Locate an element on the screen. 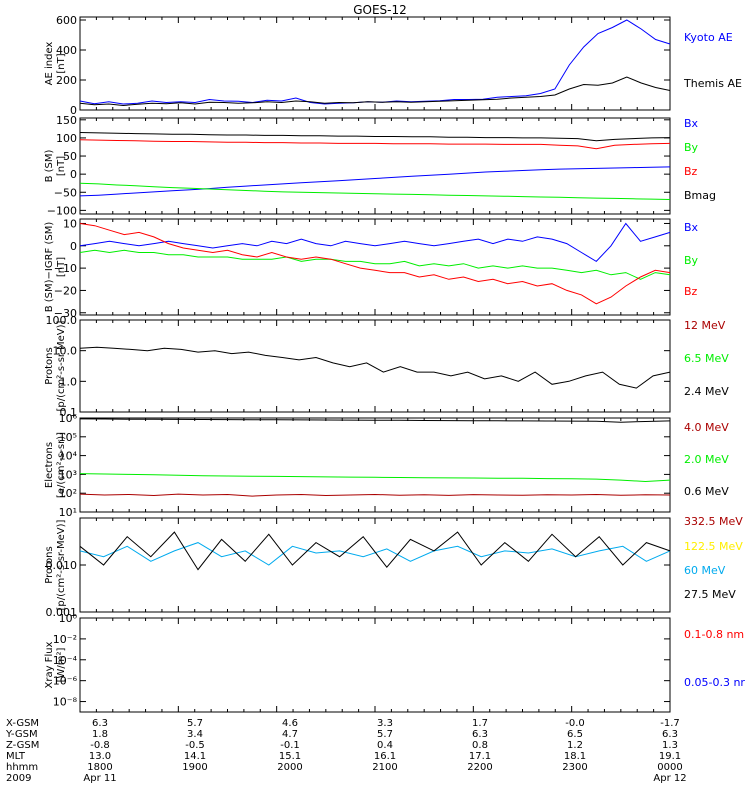 This screenshot has height=800, width=750. y-tick-label: 10⁶ is located at coordinates (68, 418).